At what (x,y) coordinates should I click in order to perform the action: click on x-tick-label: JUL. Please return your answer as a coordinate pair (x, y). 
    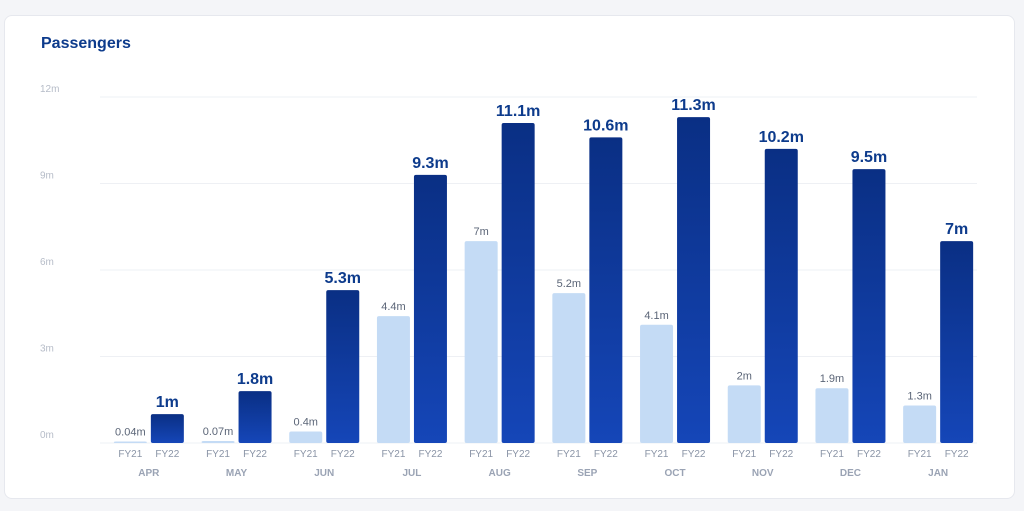
    Looking at the image, I should click on (411, 473).